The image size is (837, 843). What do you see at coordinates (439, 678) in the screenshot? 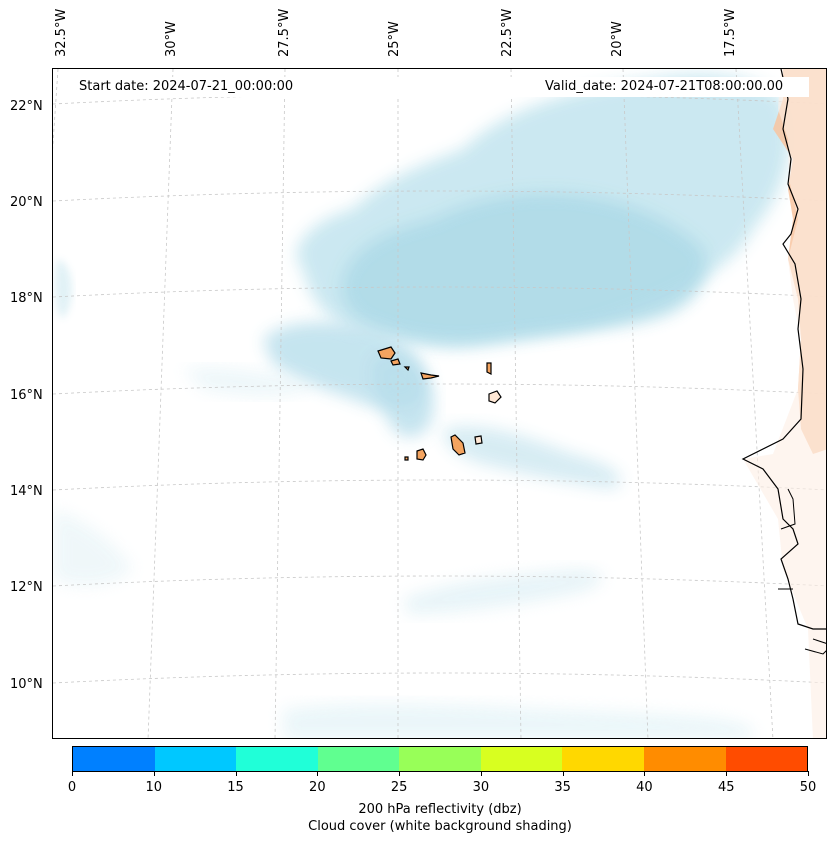
I see `gridline-lat-10n` at bounding box center [439, 678].